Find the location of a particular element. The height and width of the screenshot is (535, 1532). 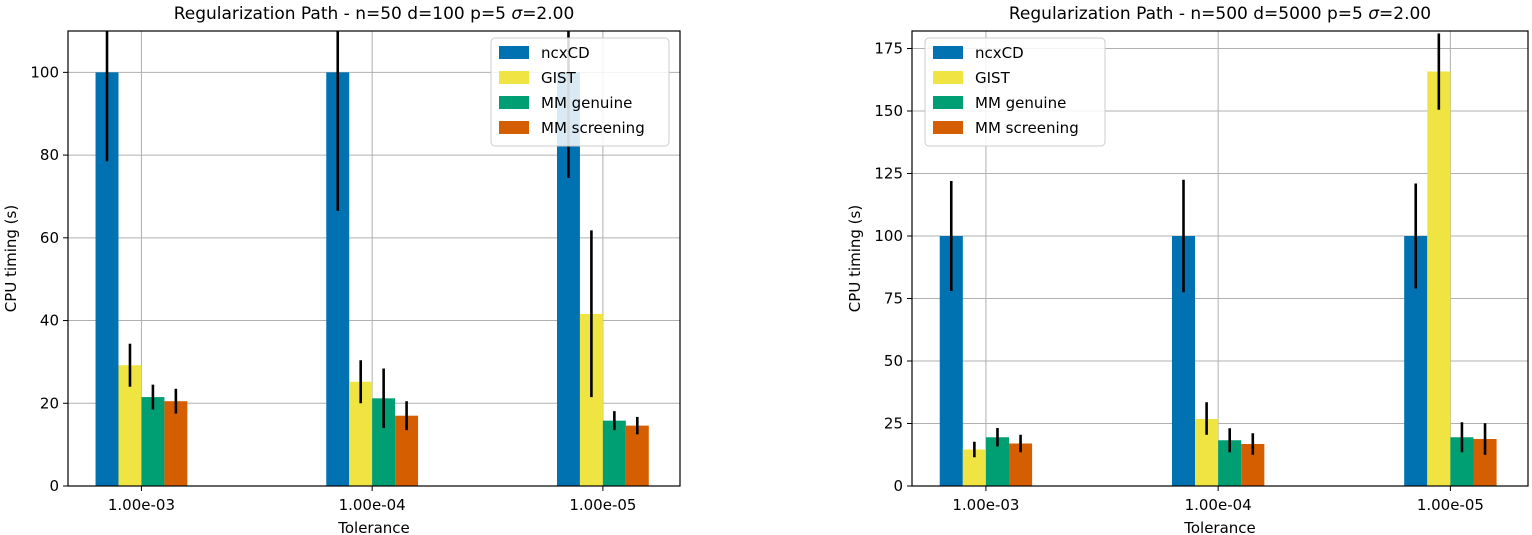

y-tick-label: 80 is located at coordinates (49, 155).